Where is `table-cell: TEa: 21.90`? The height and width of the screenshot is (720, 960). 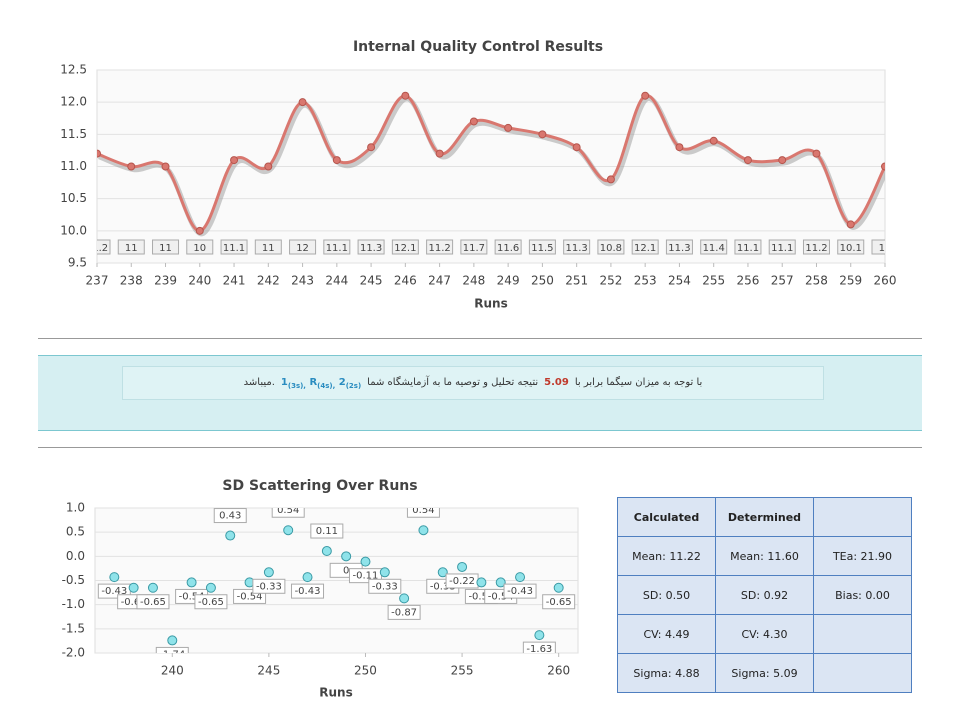 table-cell: TEa: 21.90 is located at coordinates (862, 556).